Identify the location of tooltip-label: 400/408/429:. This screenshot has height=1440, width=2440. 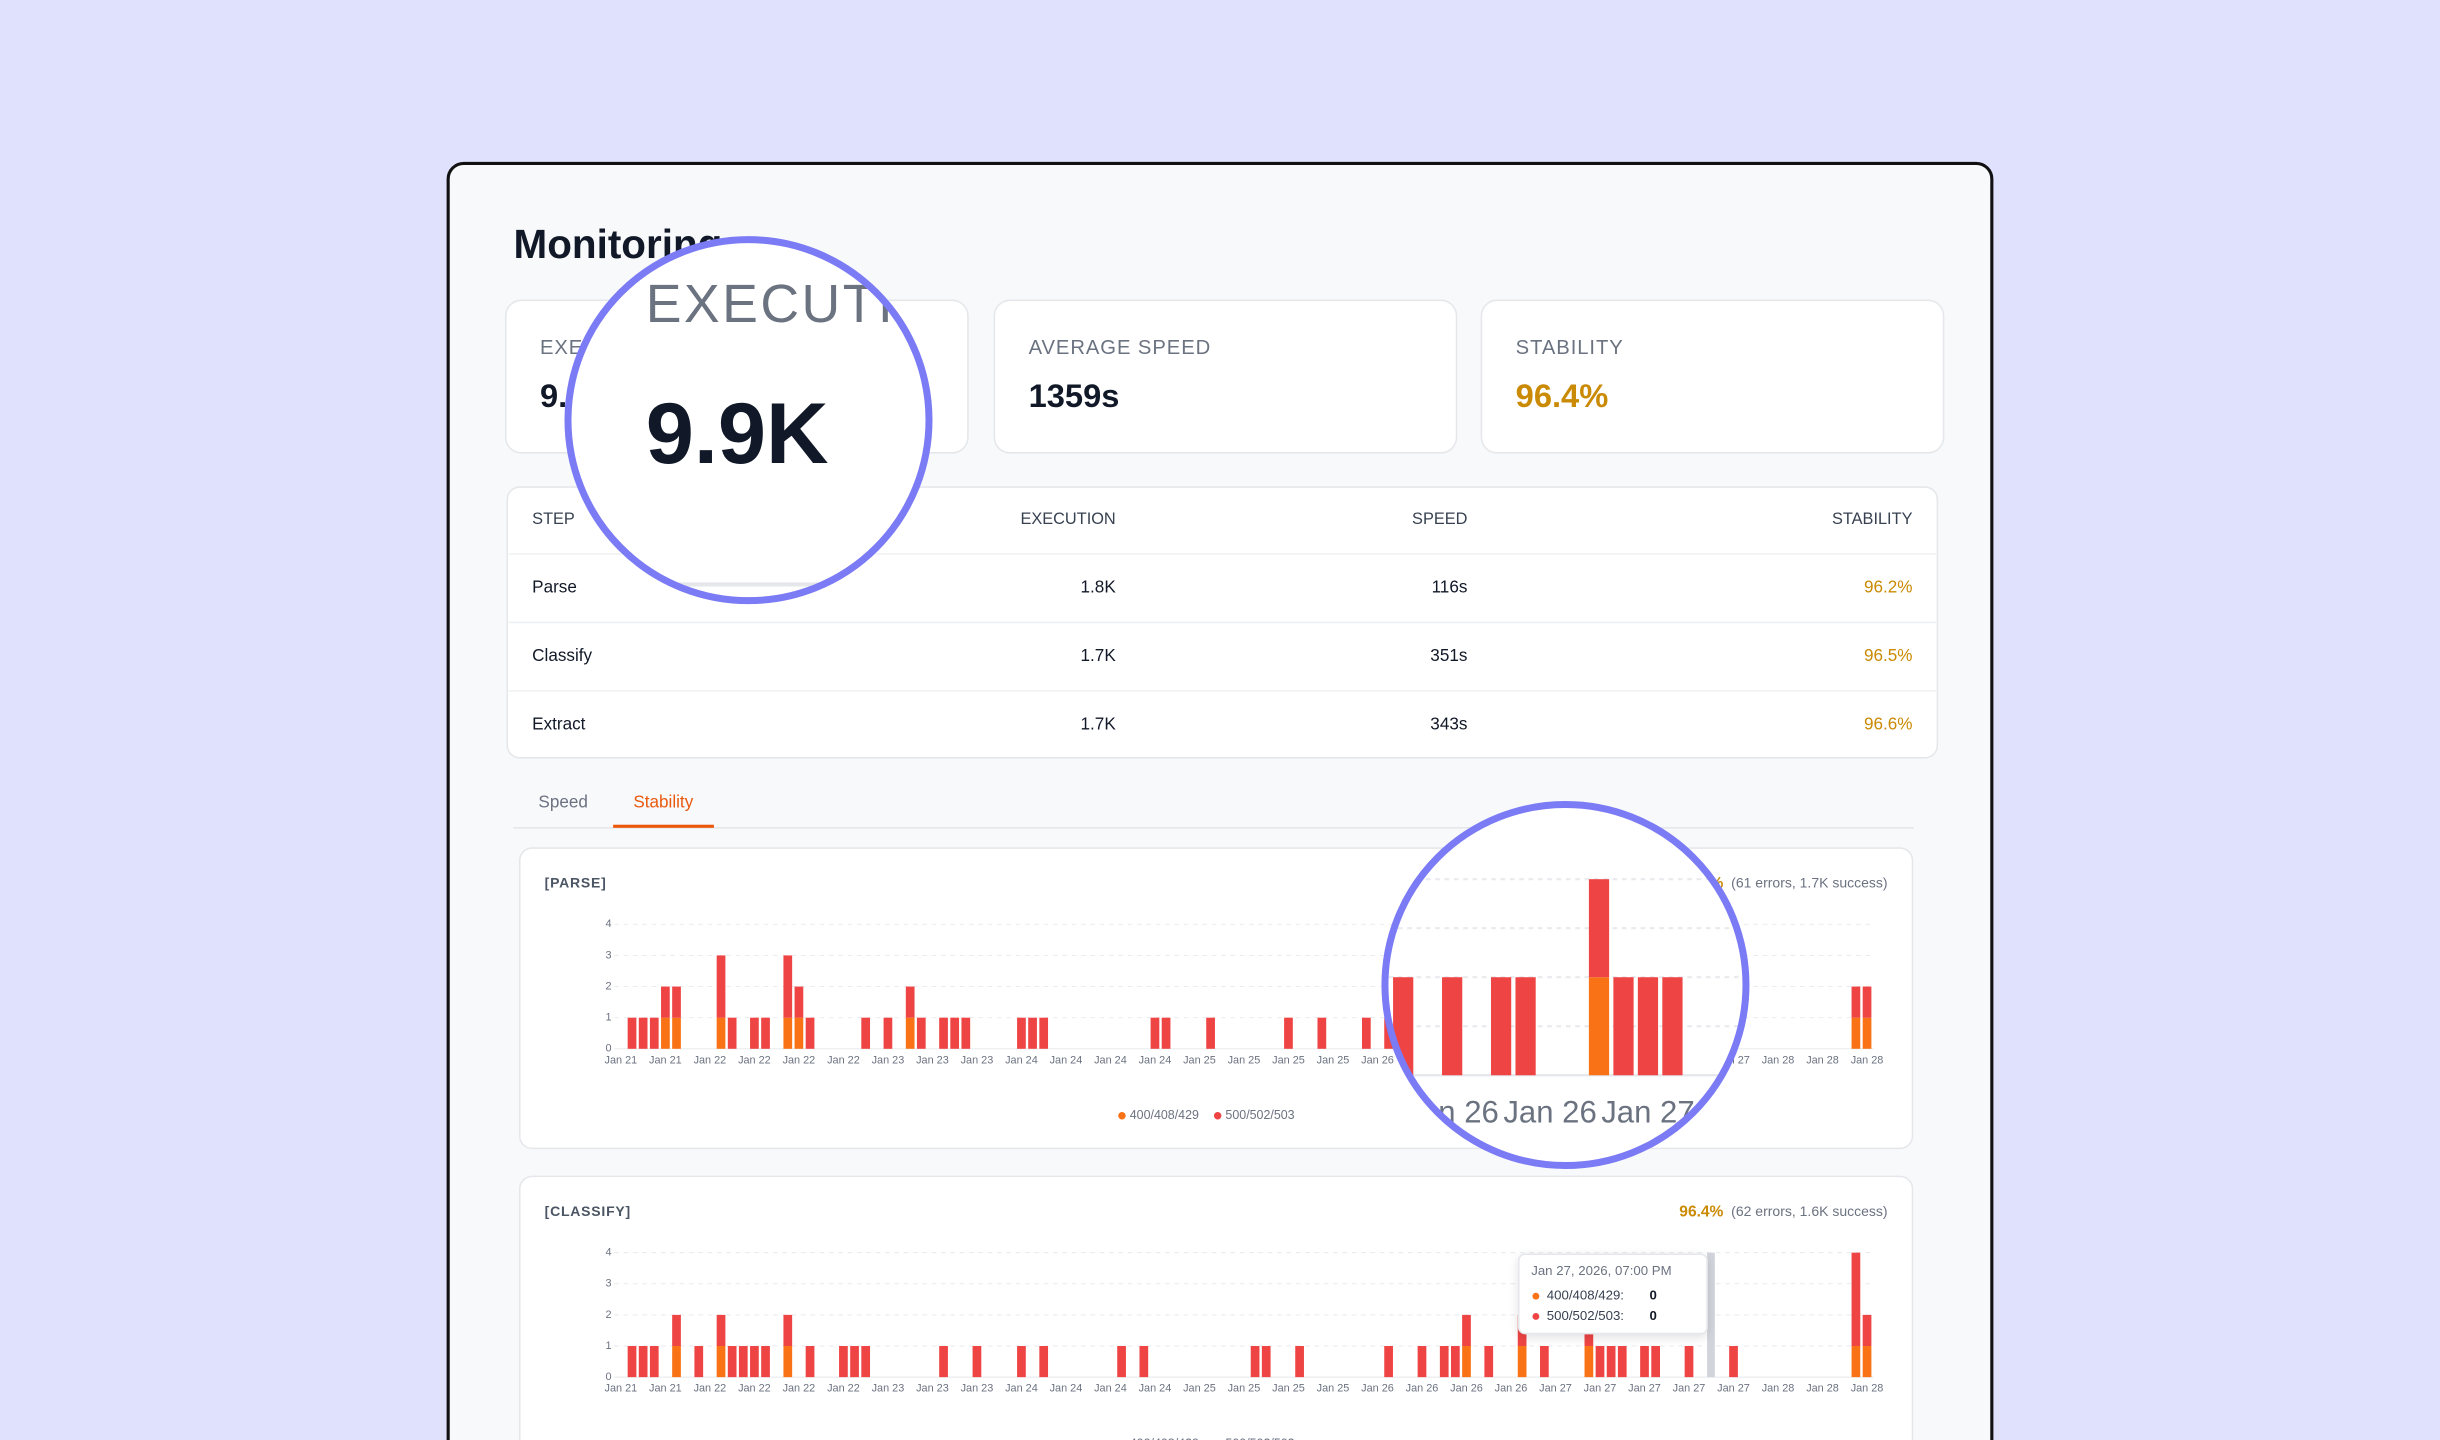
(1585, 1295).